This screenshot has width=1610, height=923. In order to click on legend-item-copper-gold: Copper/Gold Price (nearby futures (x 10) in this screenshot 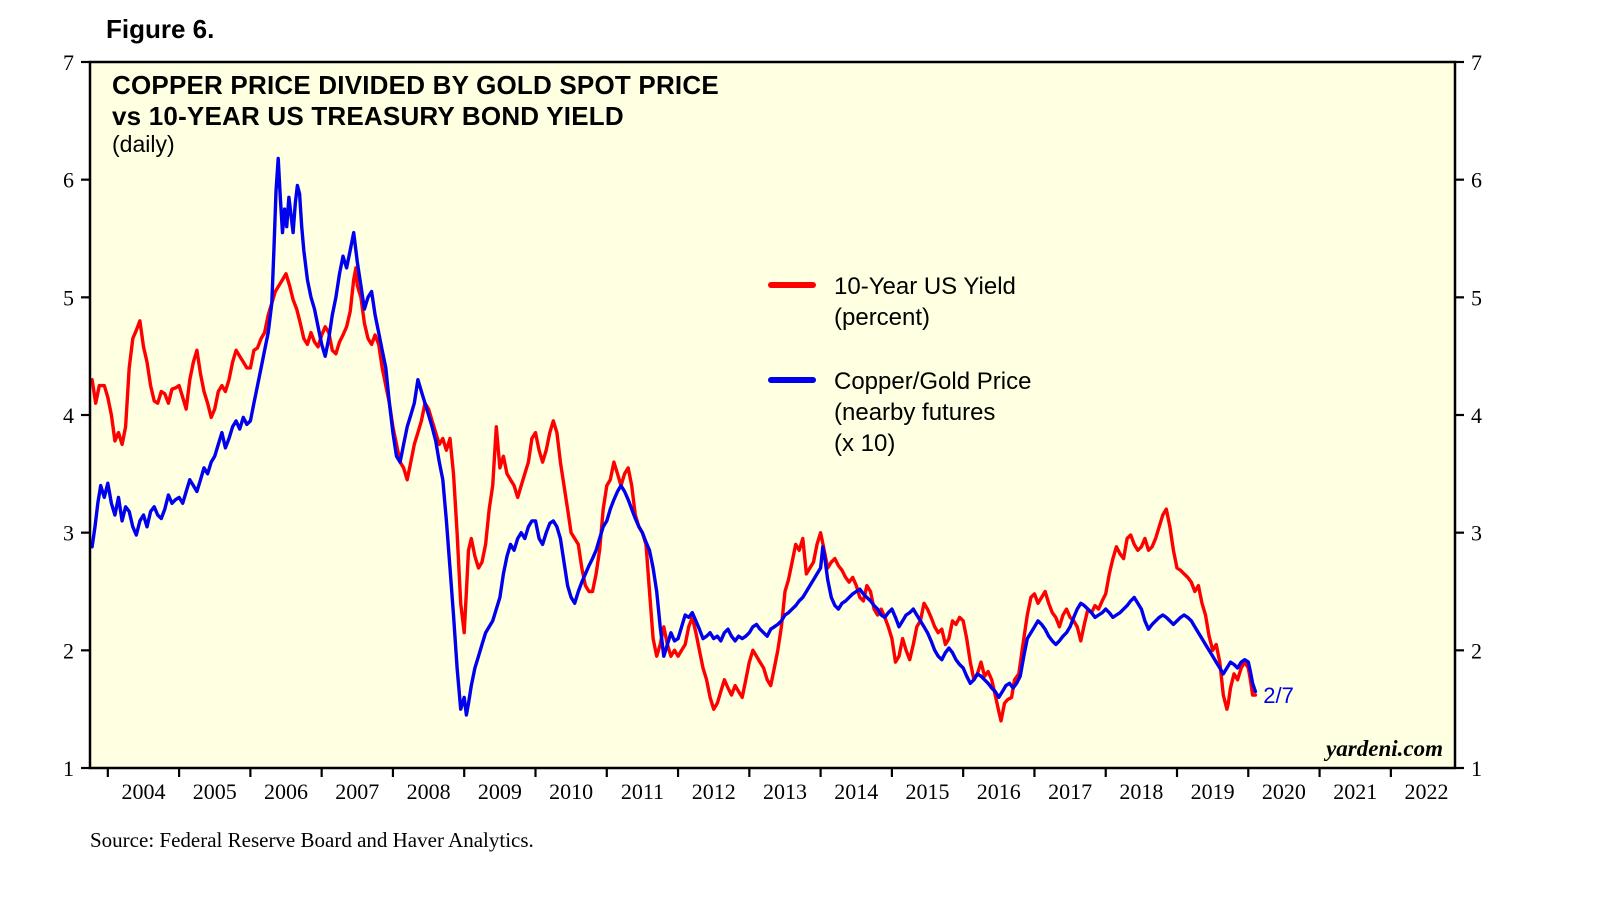, I will do `click(899, 413)`.